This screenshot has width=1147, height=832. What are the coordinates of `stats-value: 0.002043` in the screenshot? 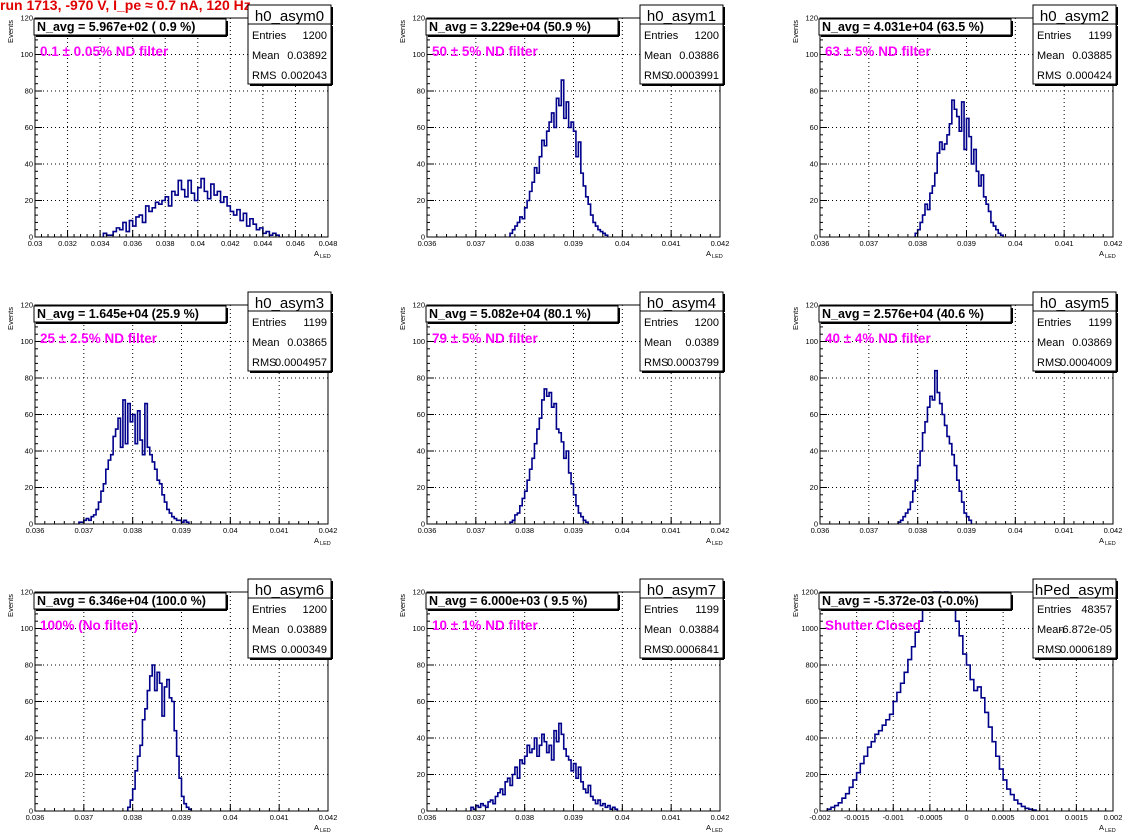 It's located at (304, 76).